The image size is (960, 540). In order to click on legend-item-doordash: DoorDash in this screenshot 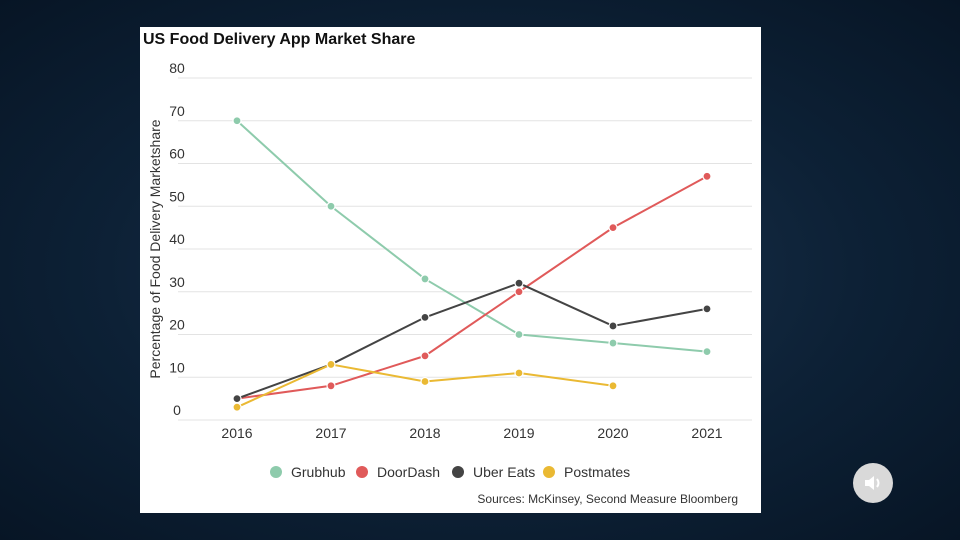, I will do `click(398, 472)`.